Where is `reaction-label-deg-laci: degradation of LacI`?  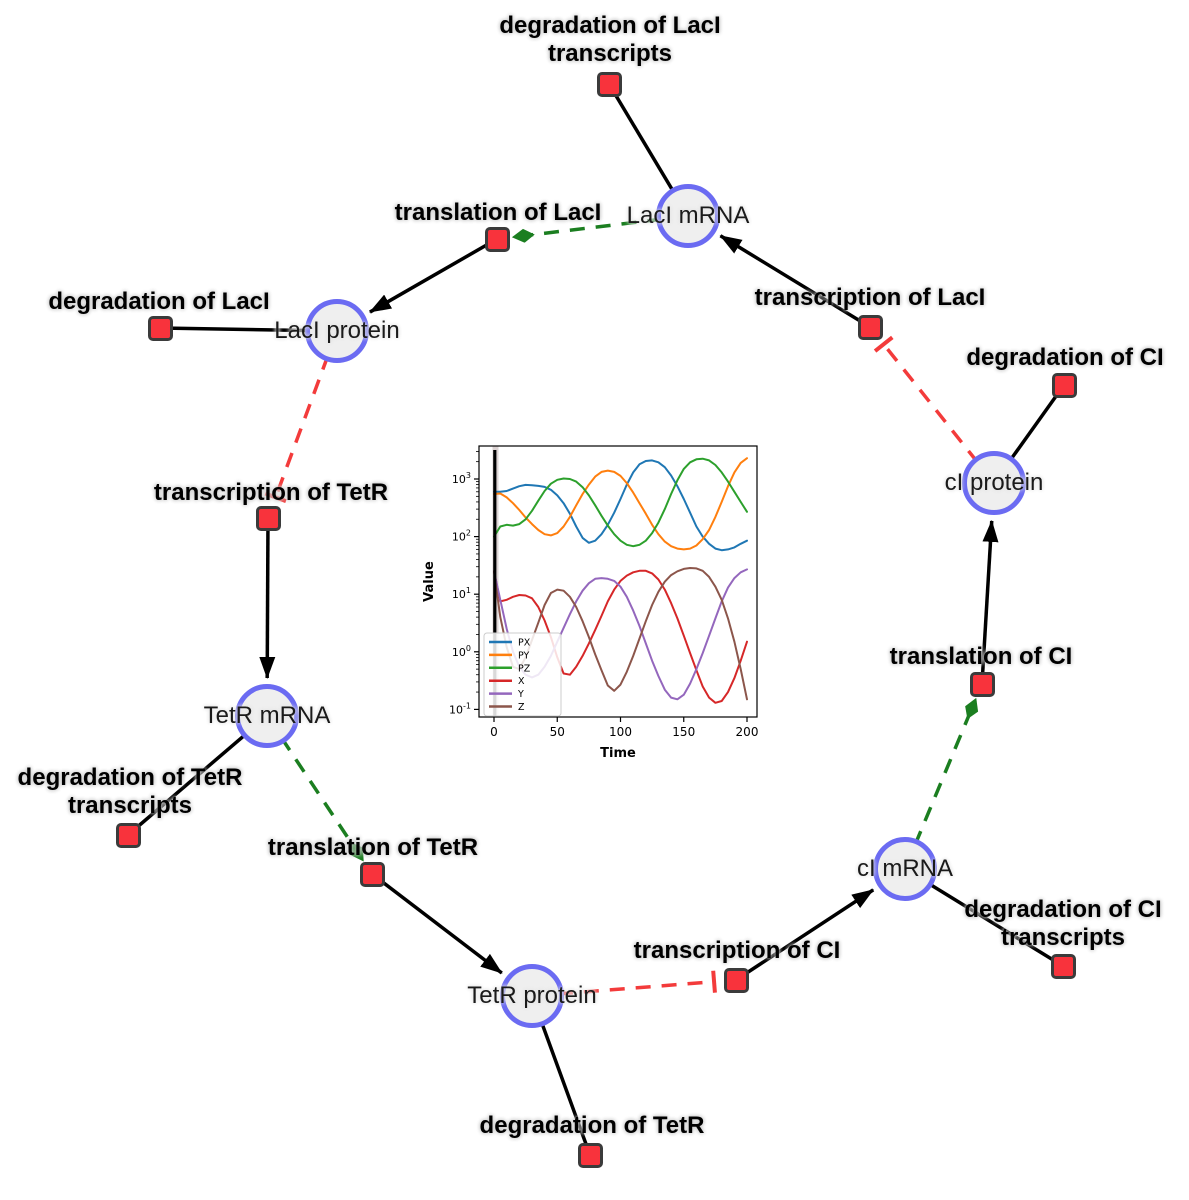 reaction-label-deg-laci: degradation of LacI is located at coordinates (158, 302).